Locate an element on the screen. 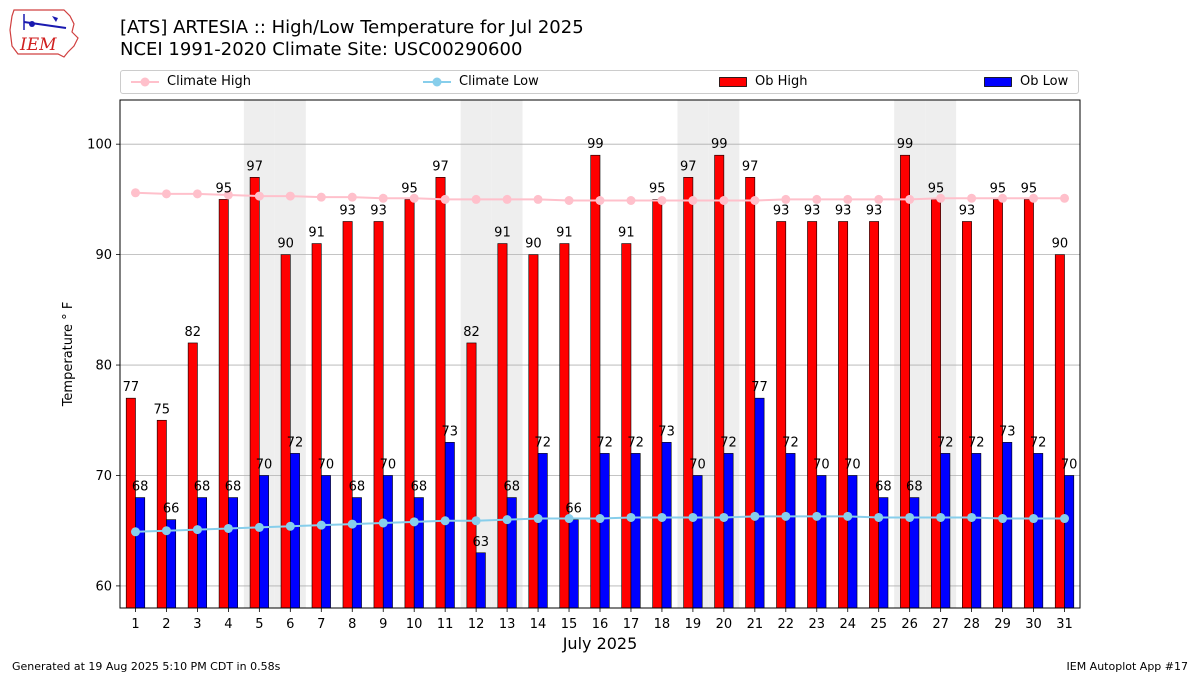  ob-high-bar-label: 77 is located at coordinates (131, 387).